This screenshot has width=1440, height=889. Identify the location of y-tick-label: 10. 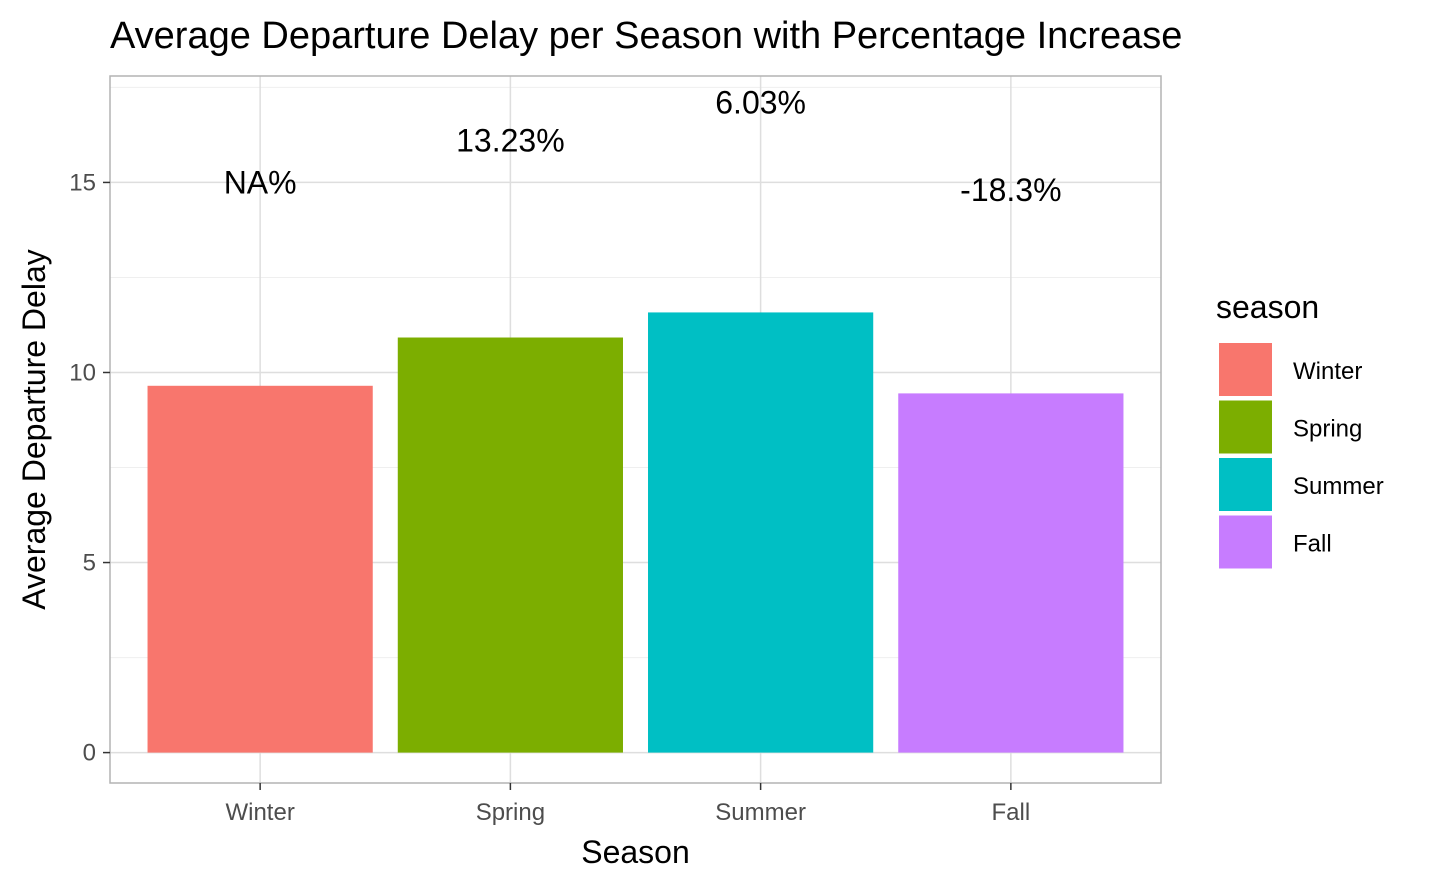
(82, 372).